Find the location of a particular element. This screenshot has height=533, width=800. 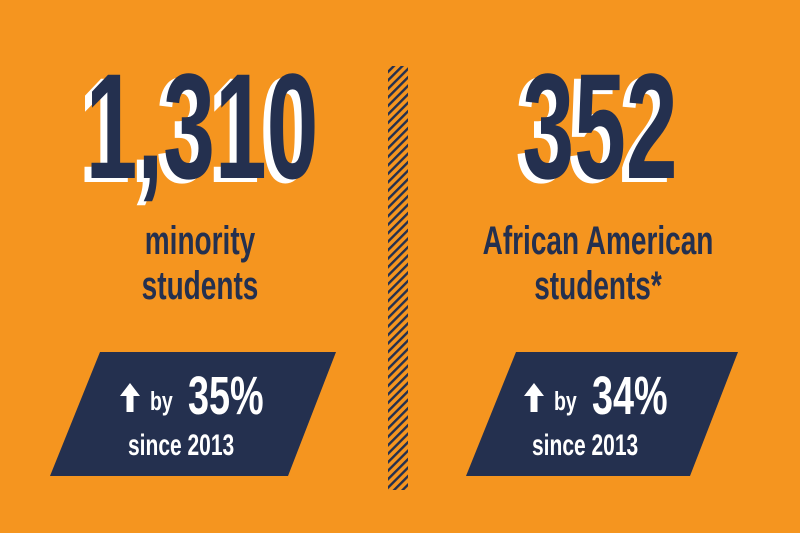

big-number-shadow: 1,310 is located at coordinates (195, 130).